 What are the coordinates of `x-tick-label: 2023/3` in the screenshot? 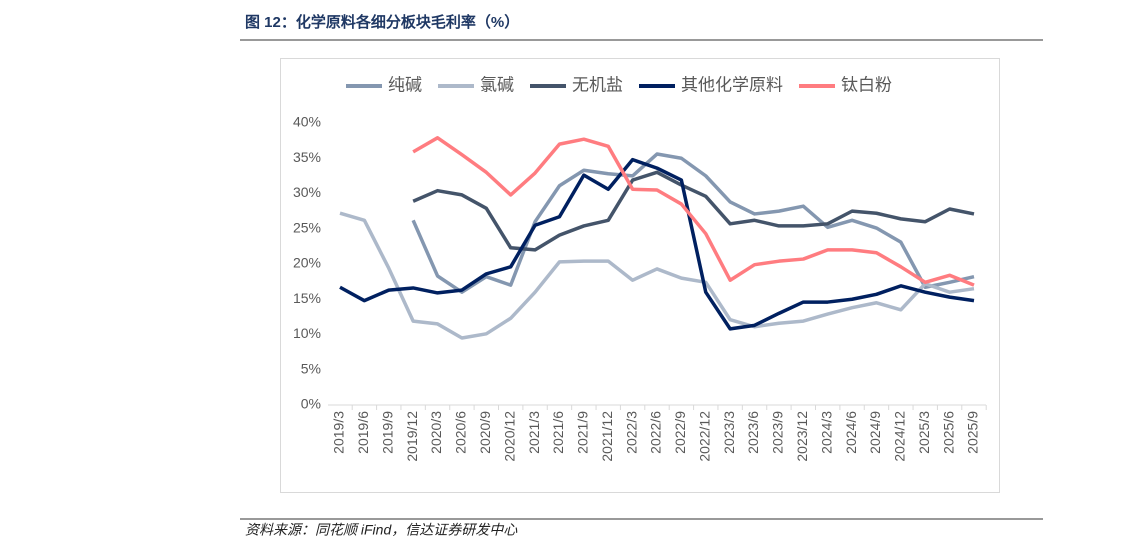 It's located at (729, 432).